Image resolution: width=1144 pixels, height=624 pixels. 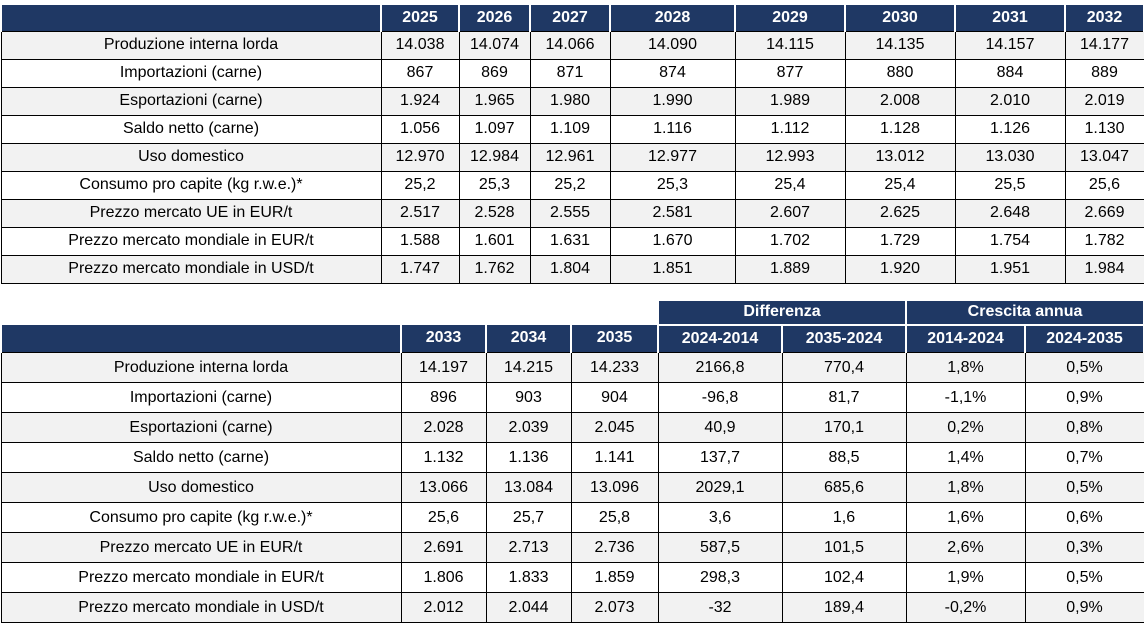 I want to click on value-cell: 1.141, so click(x=614, y=457).